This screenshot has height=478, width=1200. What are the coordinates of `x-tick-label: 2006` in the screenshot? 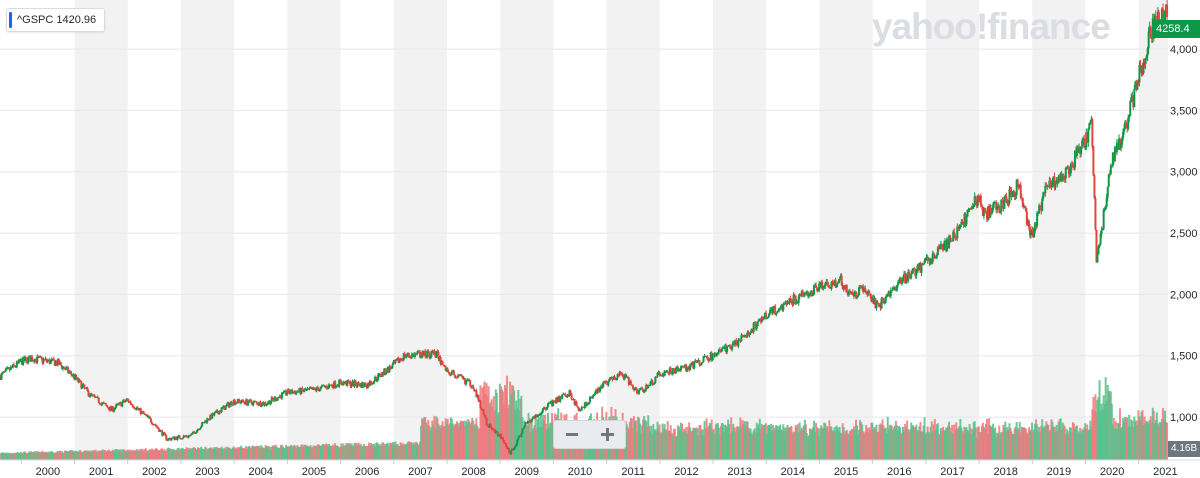 It's located at (367, 472).